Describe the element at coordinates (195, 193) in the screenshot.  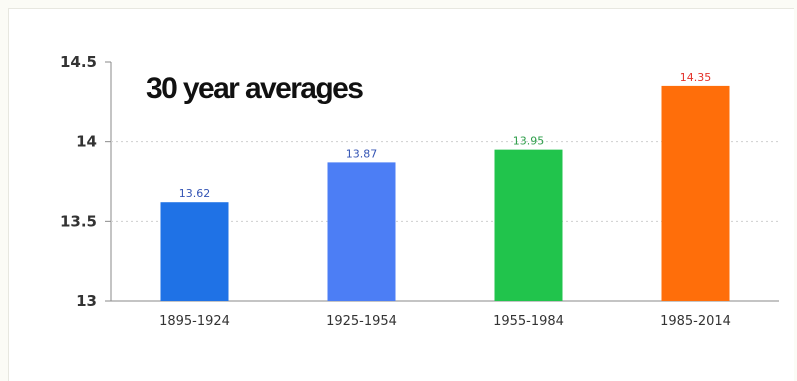
I see `data-label: 13.62` at that location.